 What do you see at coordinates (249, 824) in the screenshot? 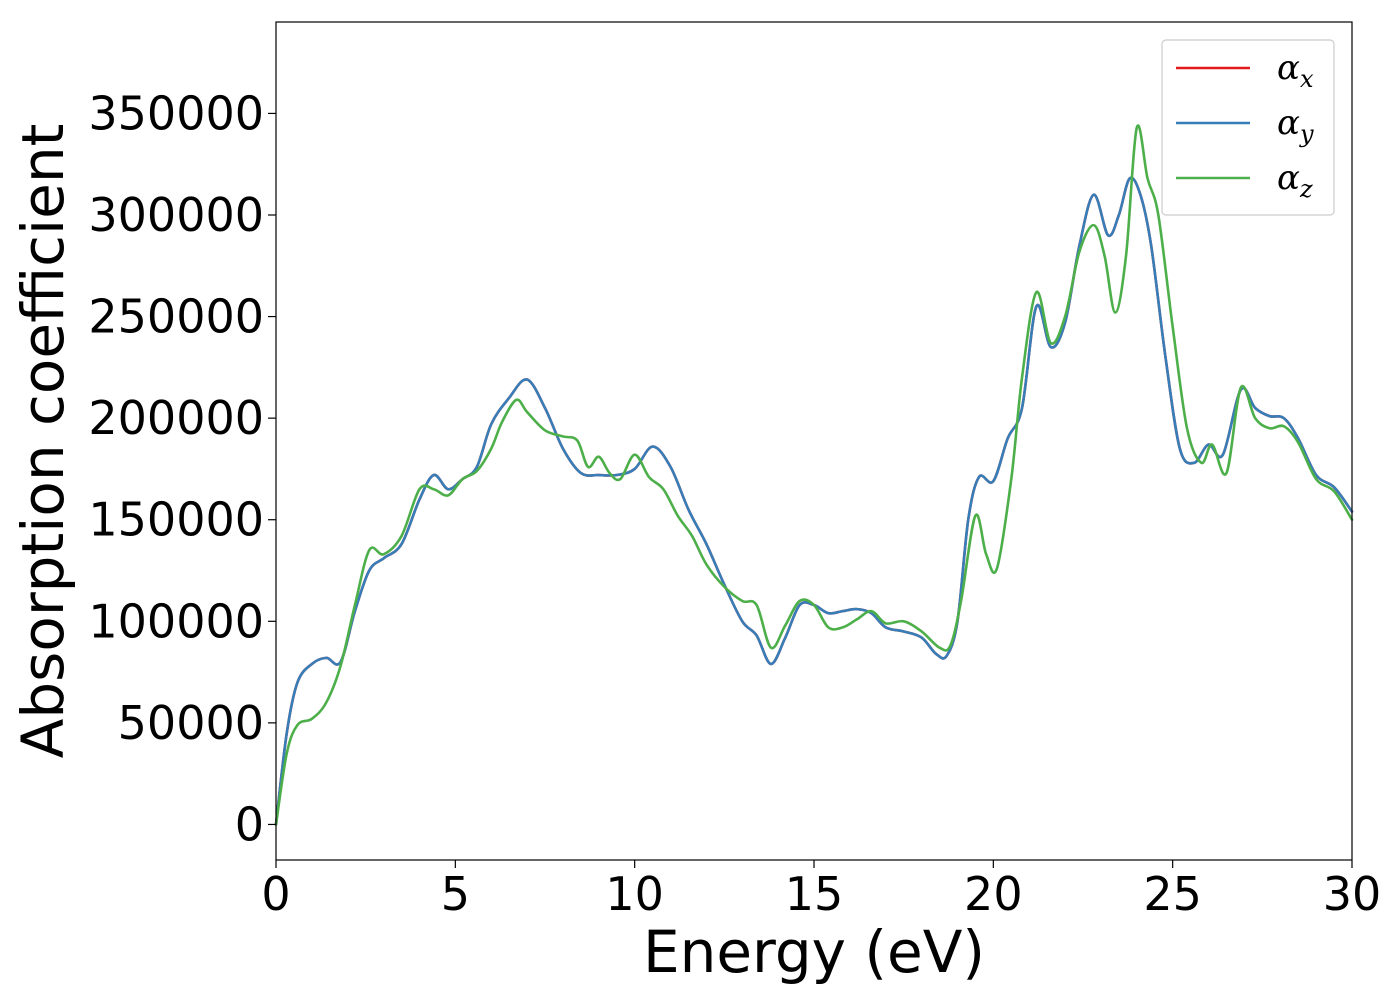
I see `y-tick-label: 0` at bounding box center [249, 824].